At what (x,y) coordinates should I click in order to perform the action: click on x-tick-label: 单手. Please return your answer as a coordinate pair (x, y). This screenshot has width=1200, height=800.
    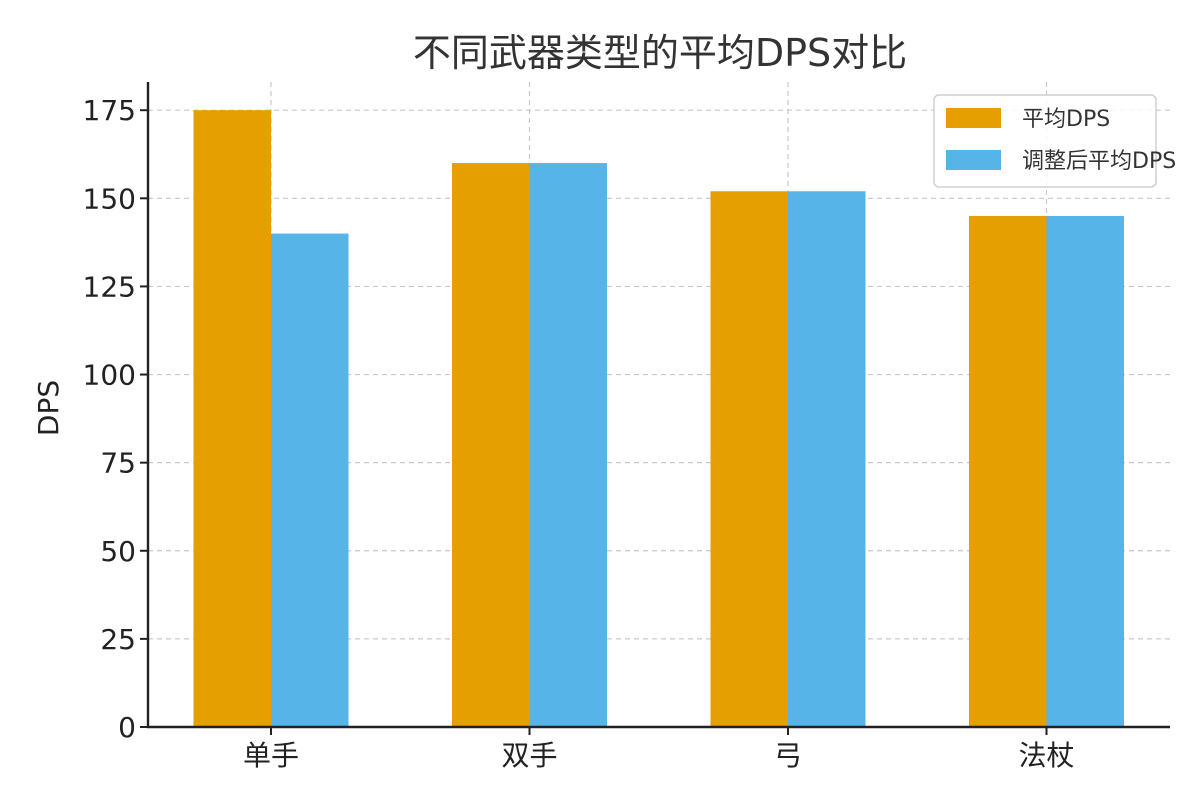
    Looking at the image, I should click on (271, 755).